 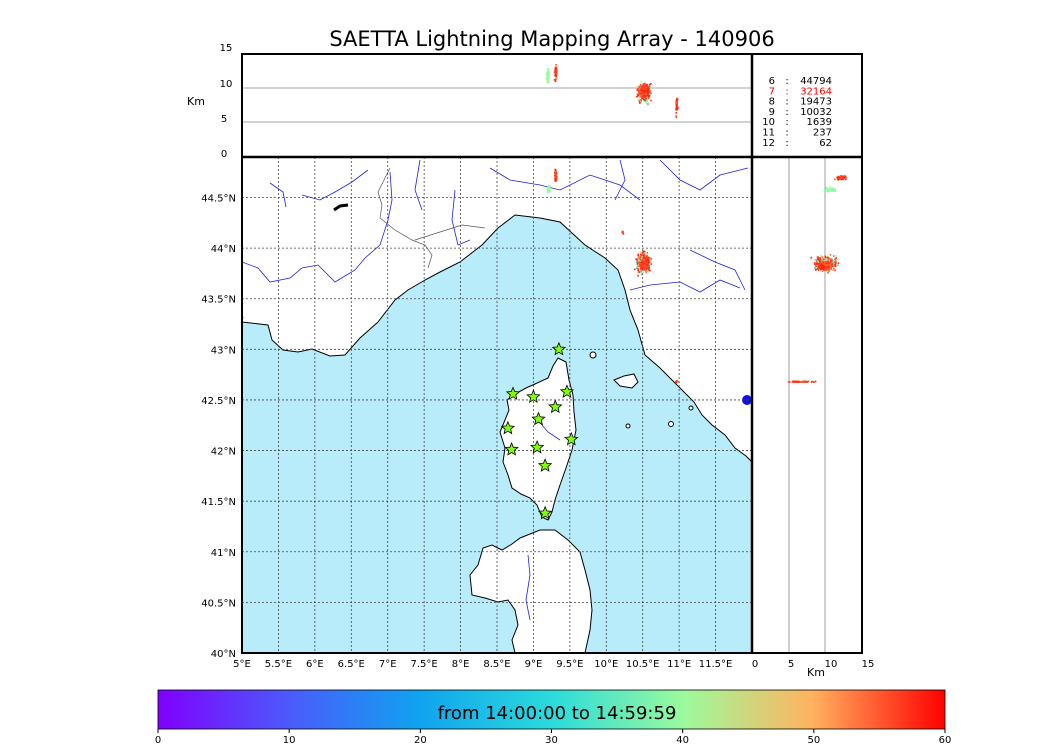 What do you see at coordinates (755, 664) in the screenshot?
I see `side-tick: 0` at bounding box center [755, 664].